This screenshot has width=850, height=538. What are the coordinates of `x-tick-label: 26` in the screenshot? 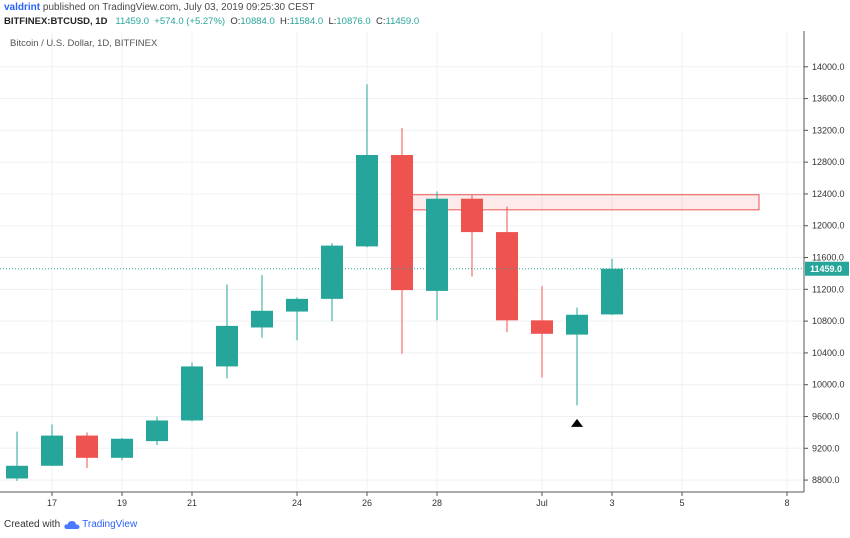 It's located at (367, 503).